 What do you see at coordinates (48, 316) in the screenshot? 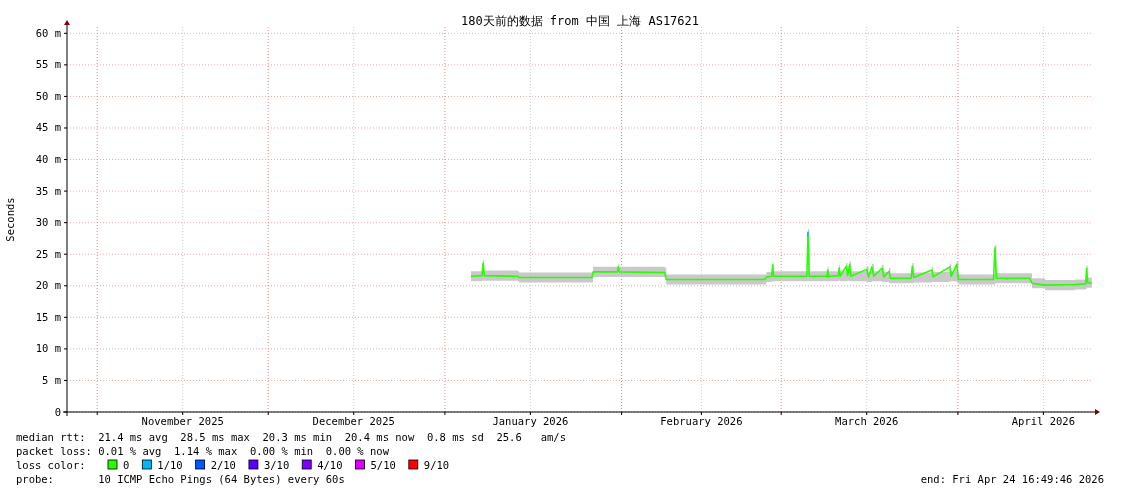
I see `y-tick-label: 15 m` at bounding box center [48, 316].